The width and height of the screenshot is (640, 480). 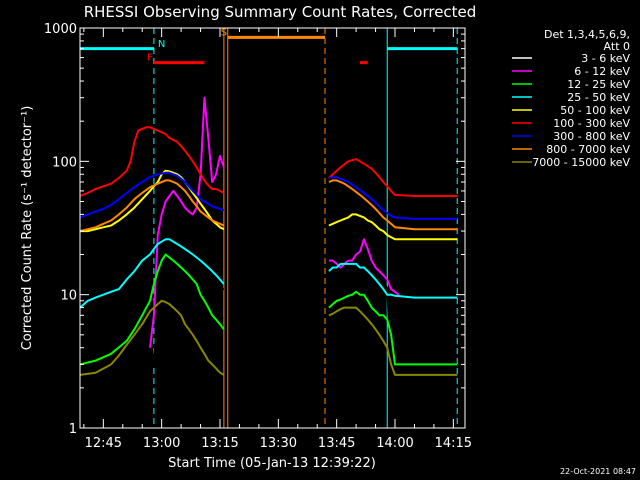 What do you see at coordinates (150, 58) in the screenshot?
I see `flag-bar-label: F` at bounding box center [150, 58].